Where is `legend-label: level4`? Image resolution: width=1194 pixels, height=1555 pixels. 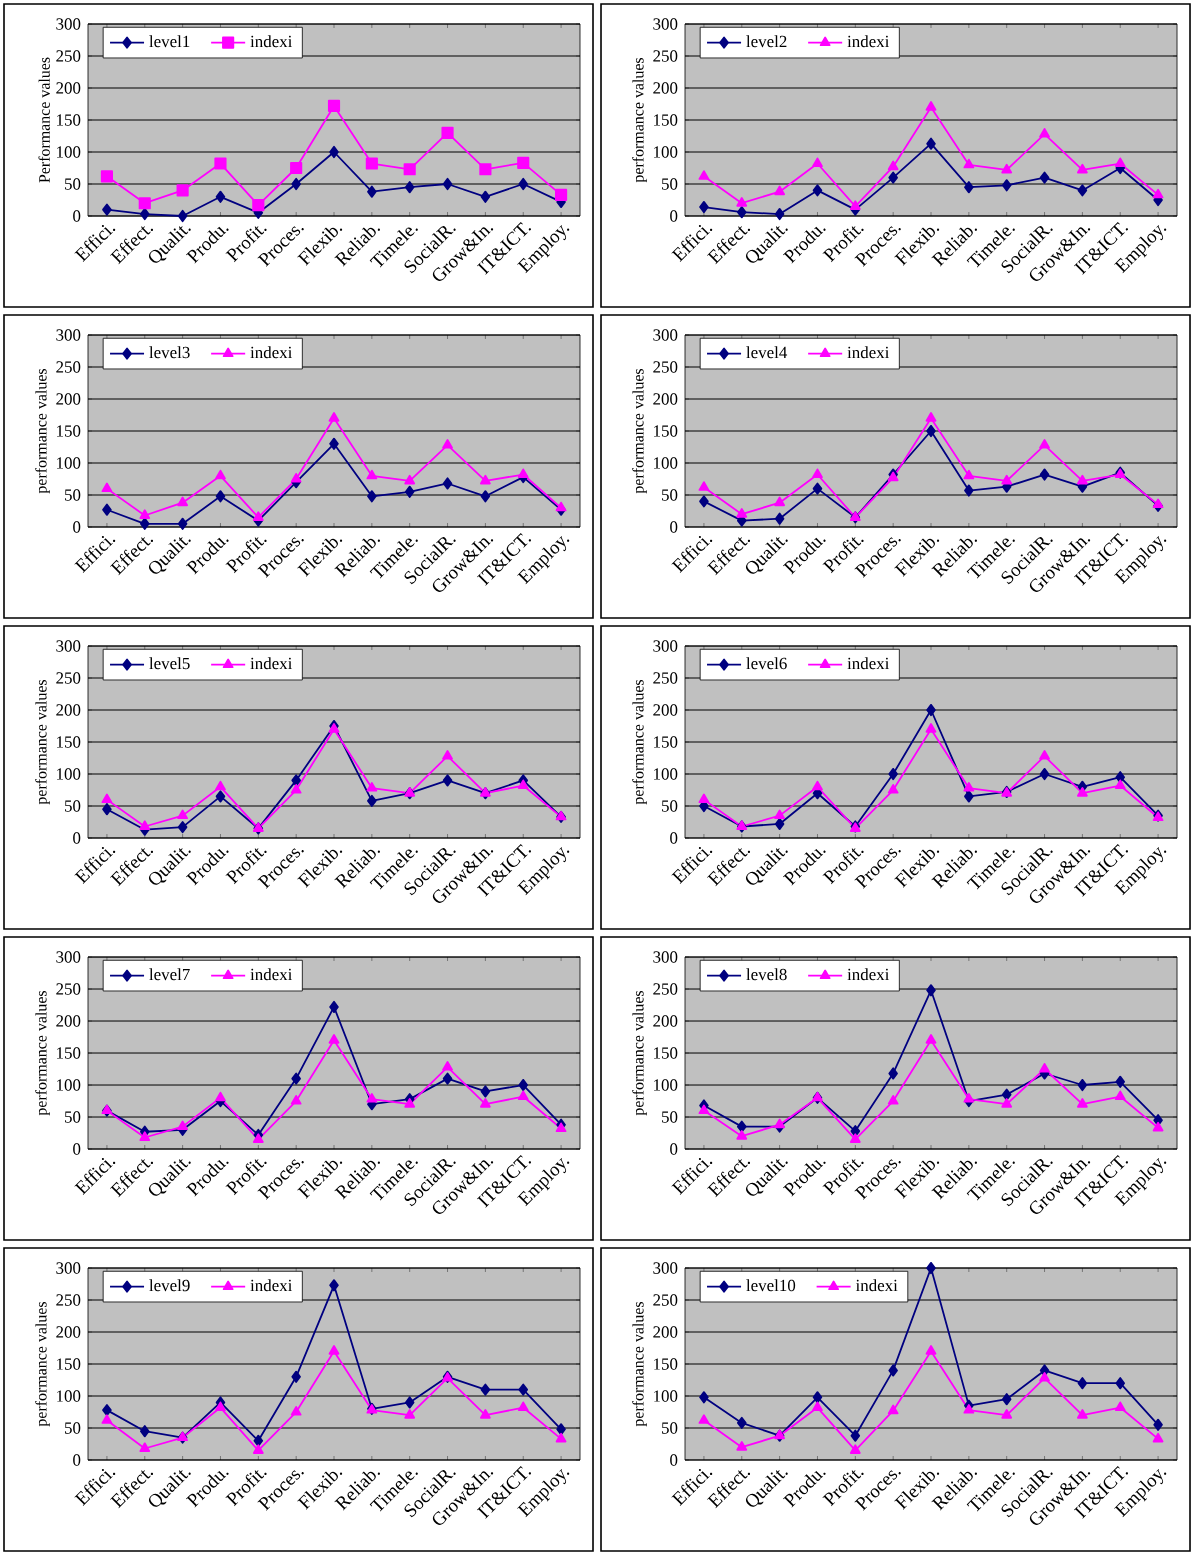
legend-label: level4 is located at coordinates (767, 352).